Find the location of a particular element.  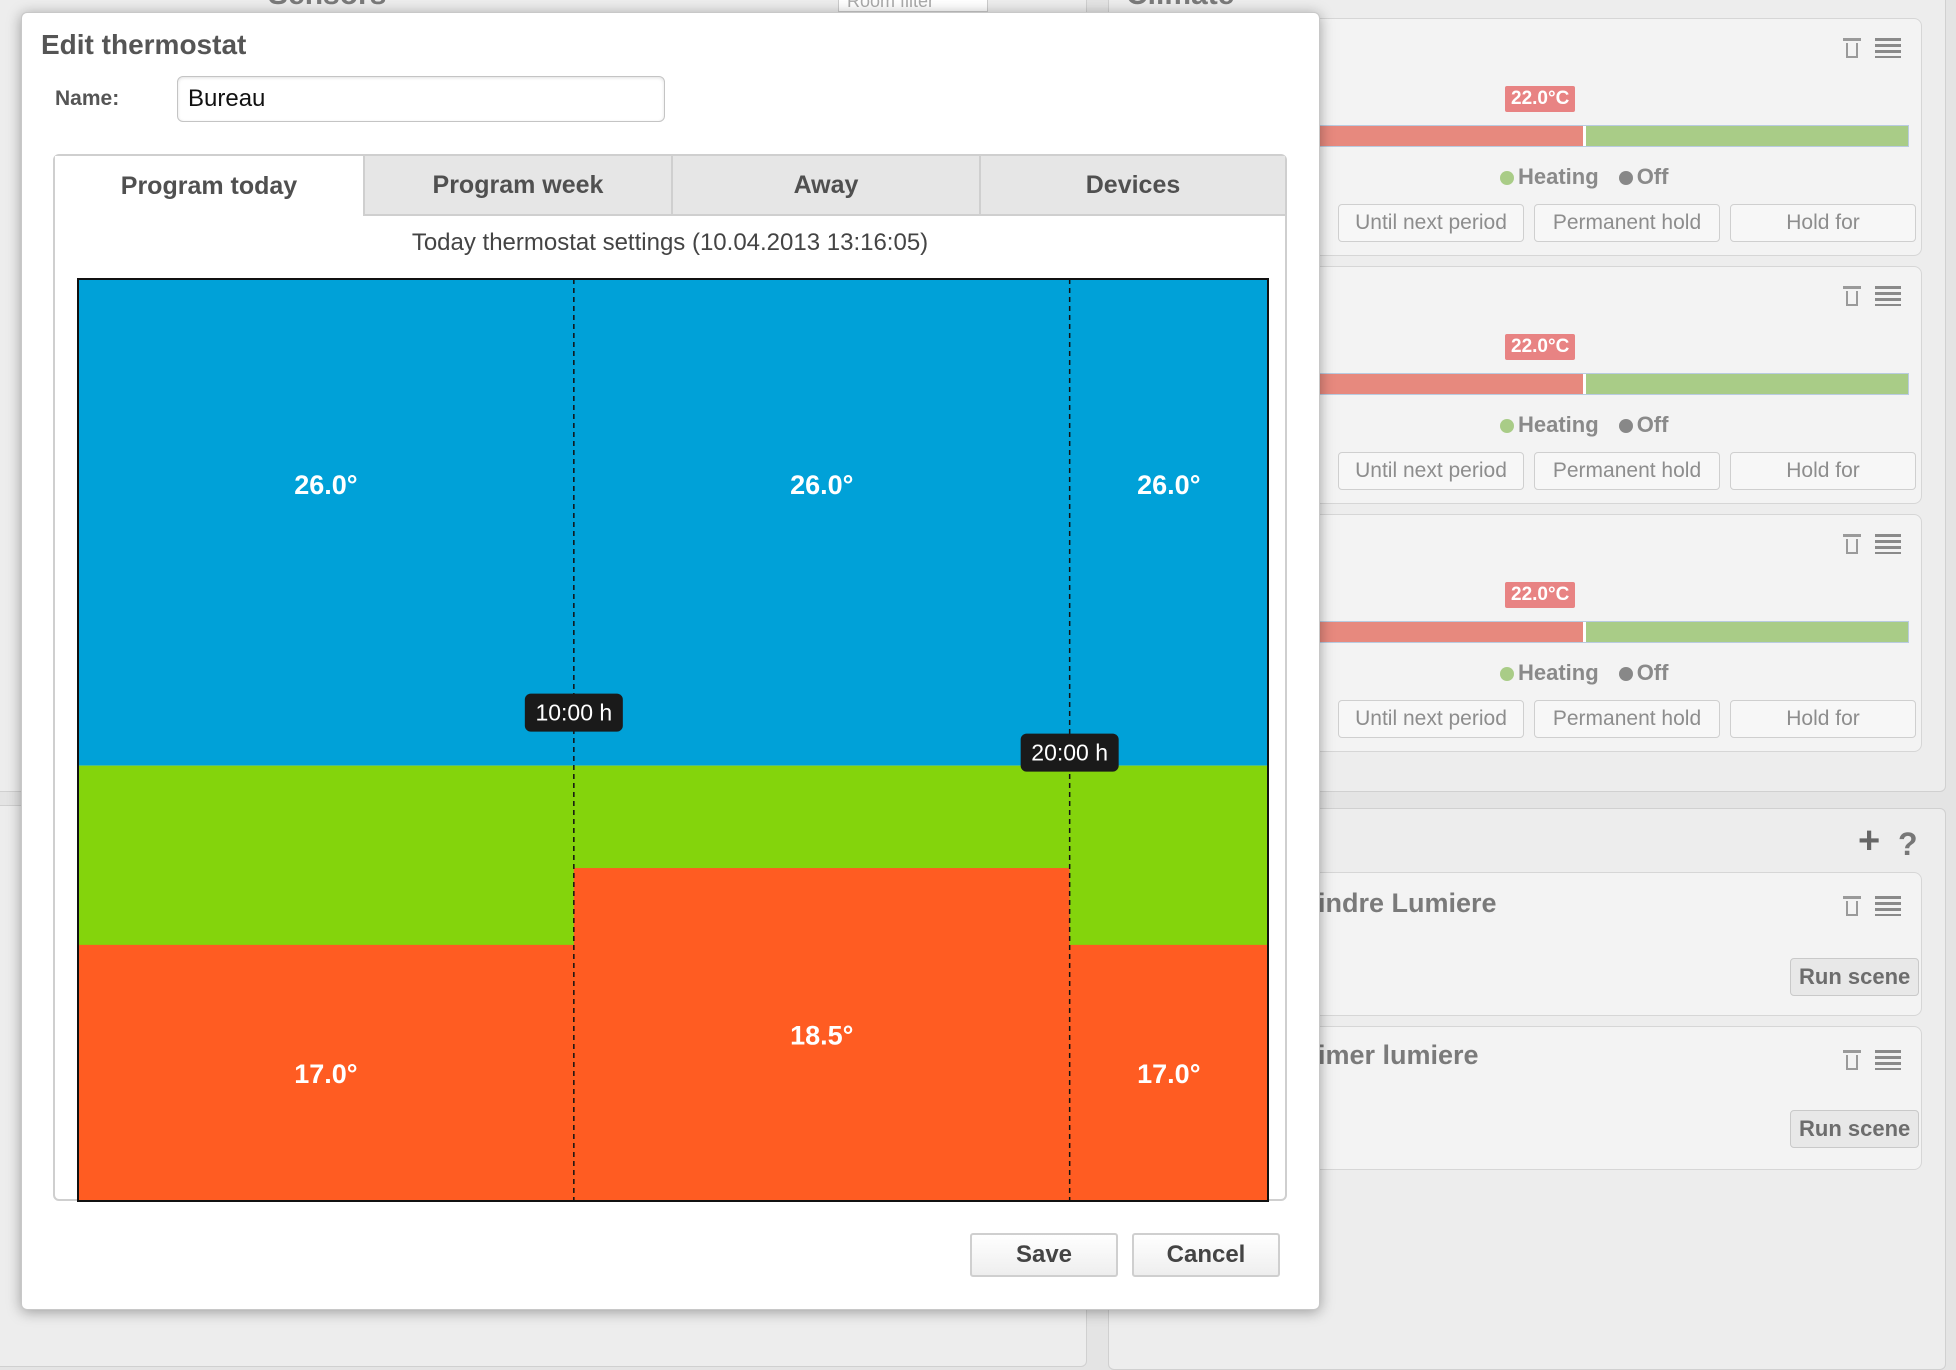

climate-heading: Climate is located at coordinates (1180, 6).